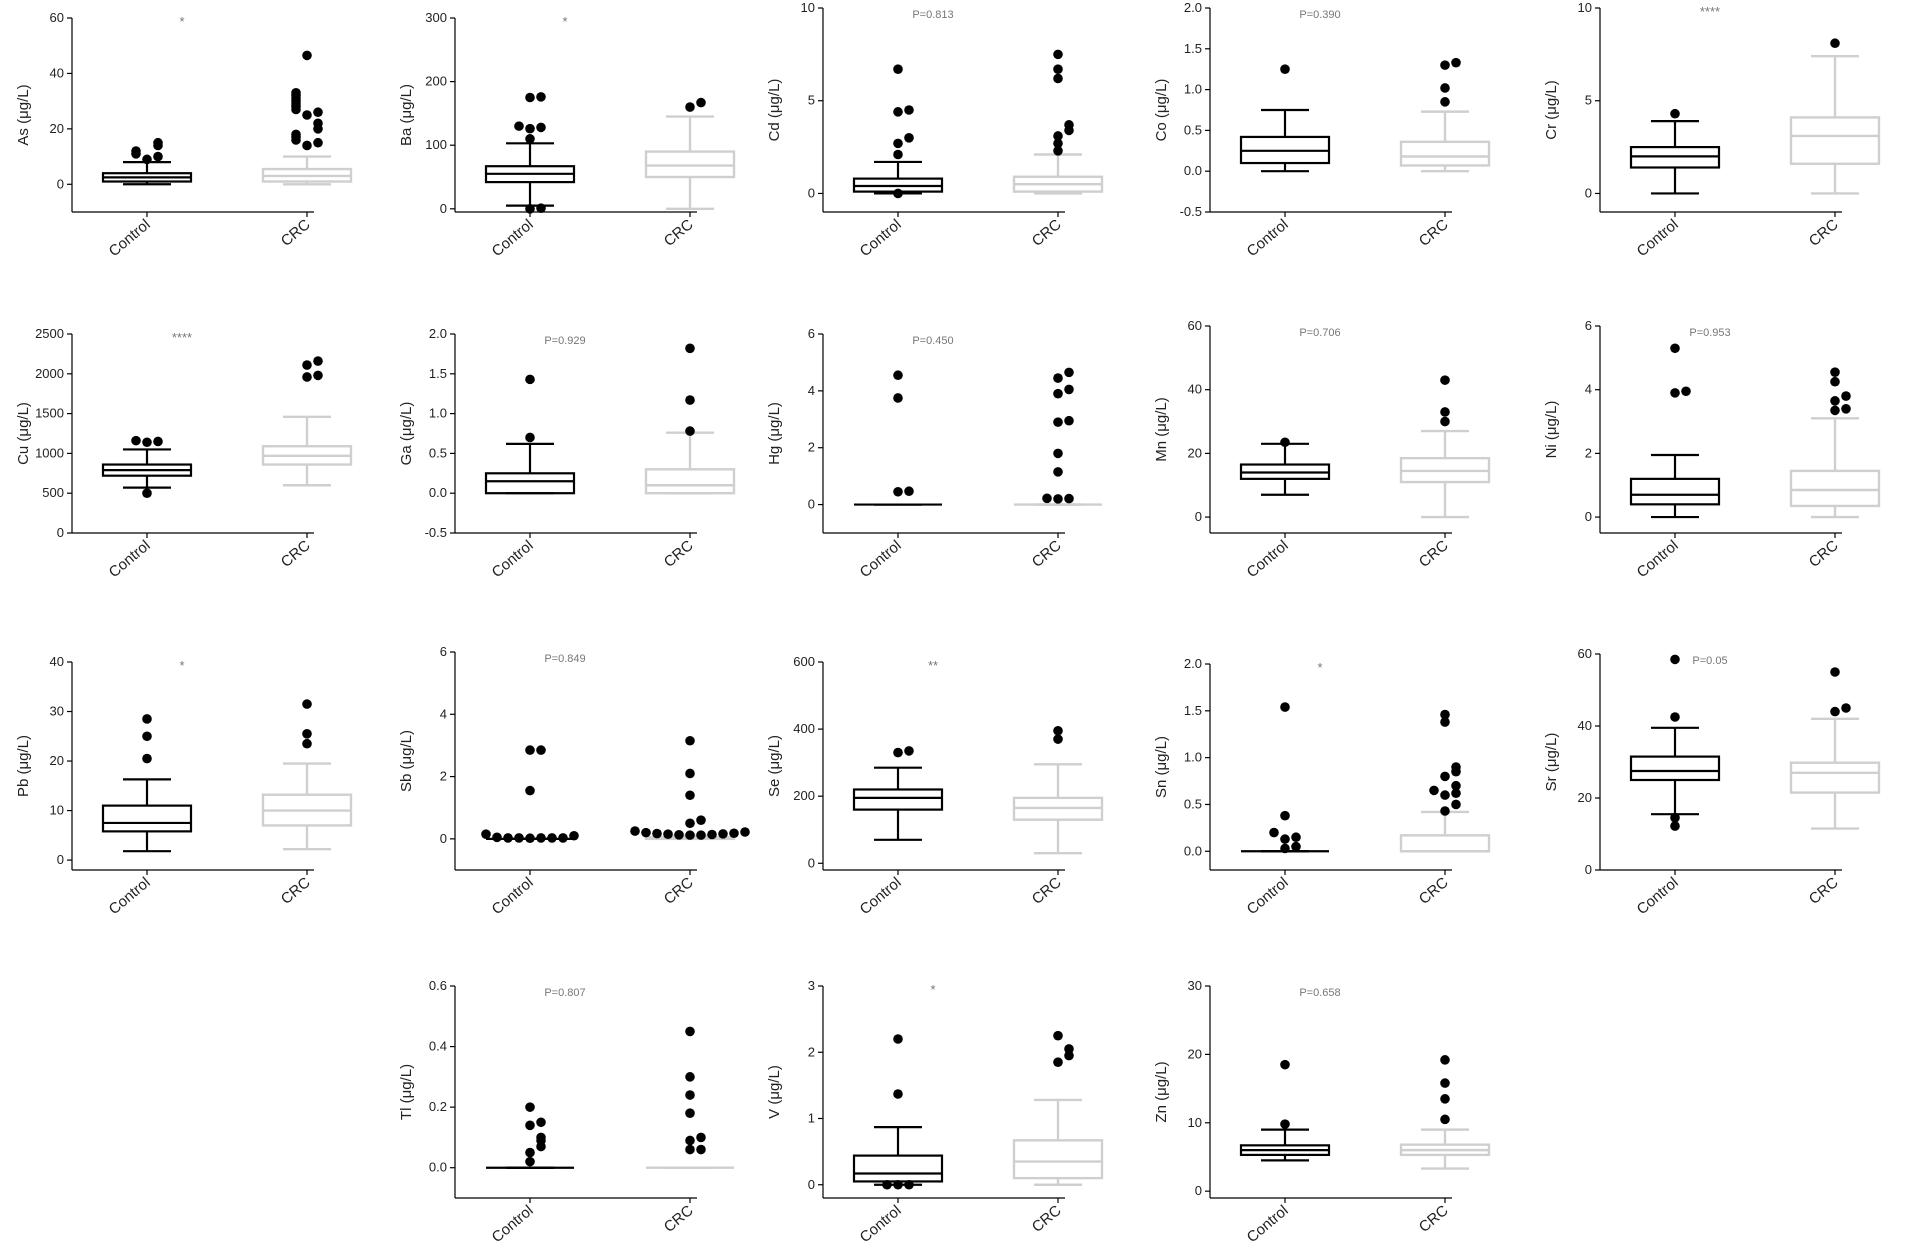 Image resolution: width=1920 pixels, height=1255 pixels. Describe the element at coordinates (1588, 100) in the screenshot. I see `y-tick-label: 5` at that location.